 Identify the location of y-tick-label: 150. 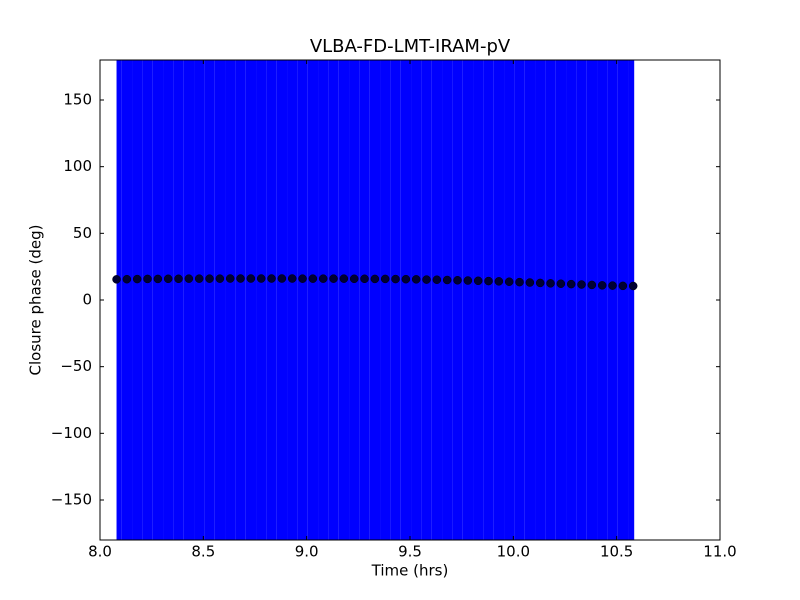
(77, 100).